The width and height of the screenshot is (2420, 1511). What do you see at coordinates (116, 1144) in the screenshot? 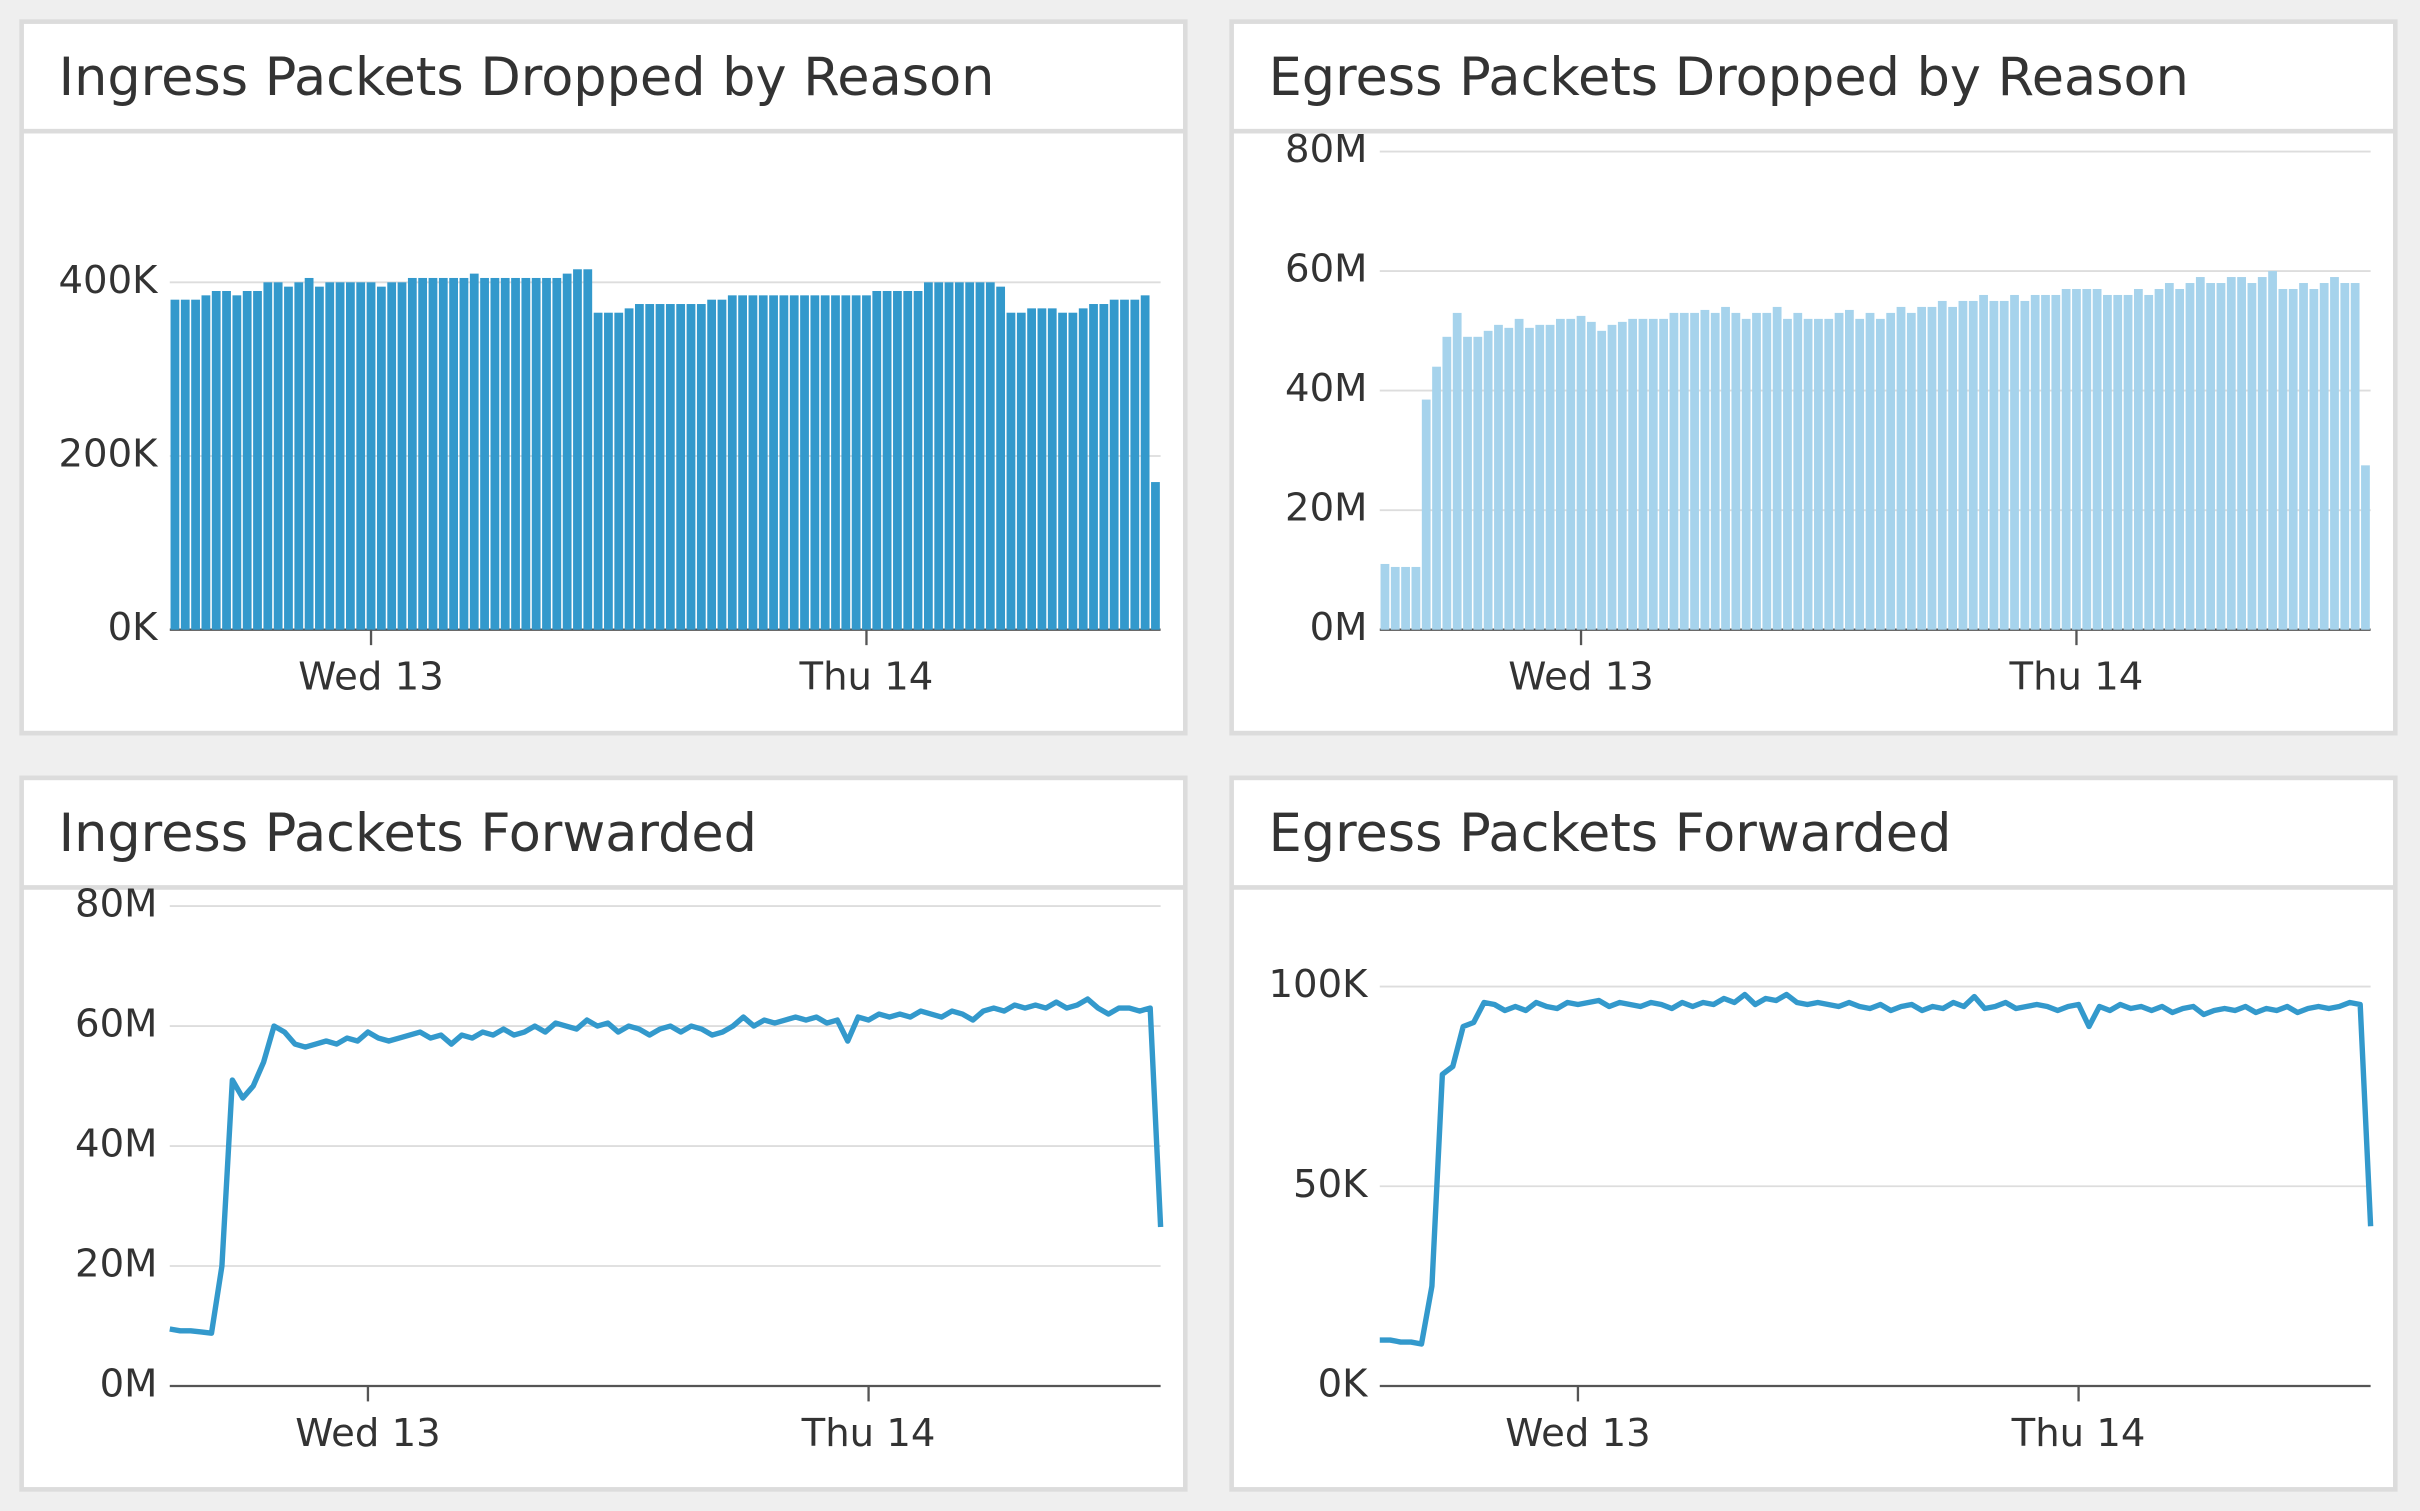
I see `y-tick-label: 40M` at bounding box center [116, 1144].